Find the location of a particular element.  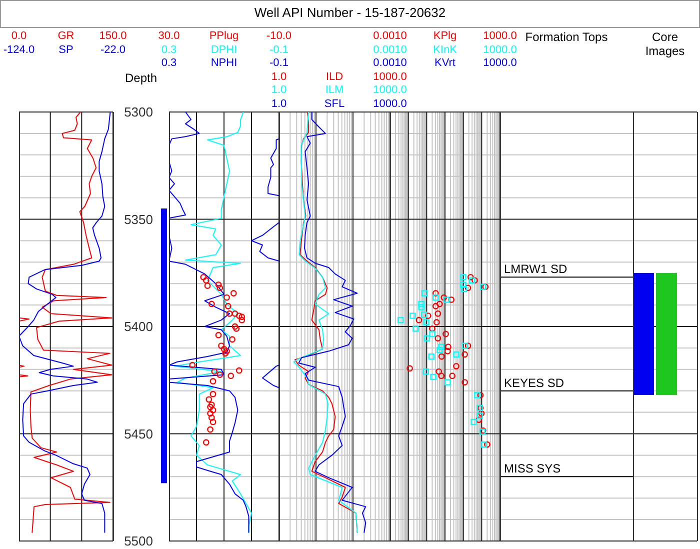

y-tick-label: 5400 is located at coordinates (138, 326).